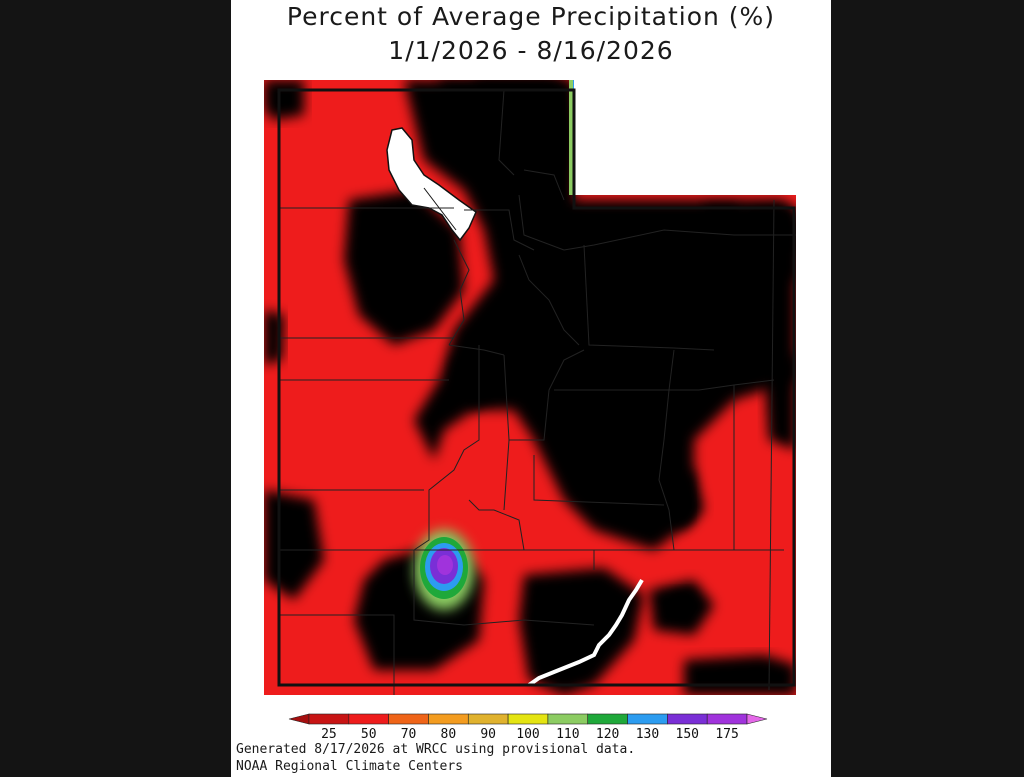  I want to click on legend-tick-label: 25, so click(329, 732).